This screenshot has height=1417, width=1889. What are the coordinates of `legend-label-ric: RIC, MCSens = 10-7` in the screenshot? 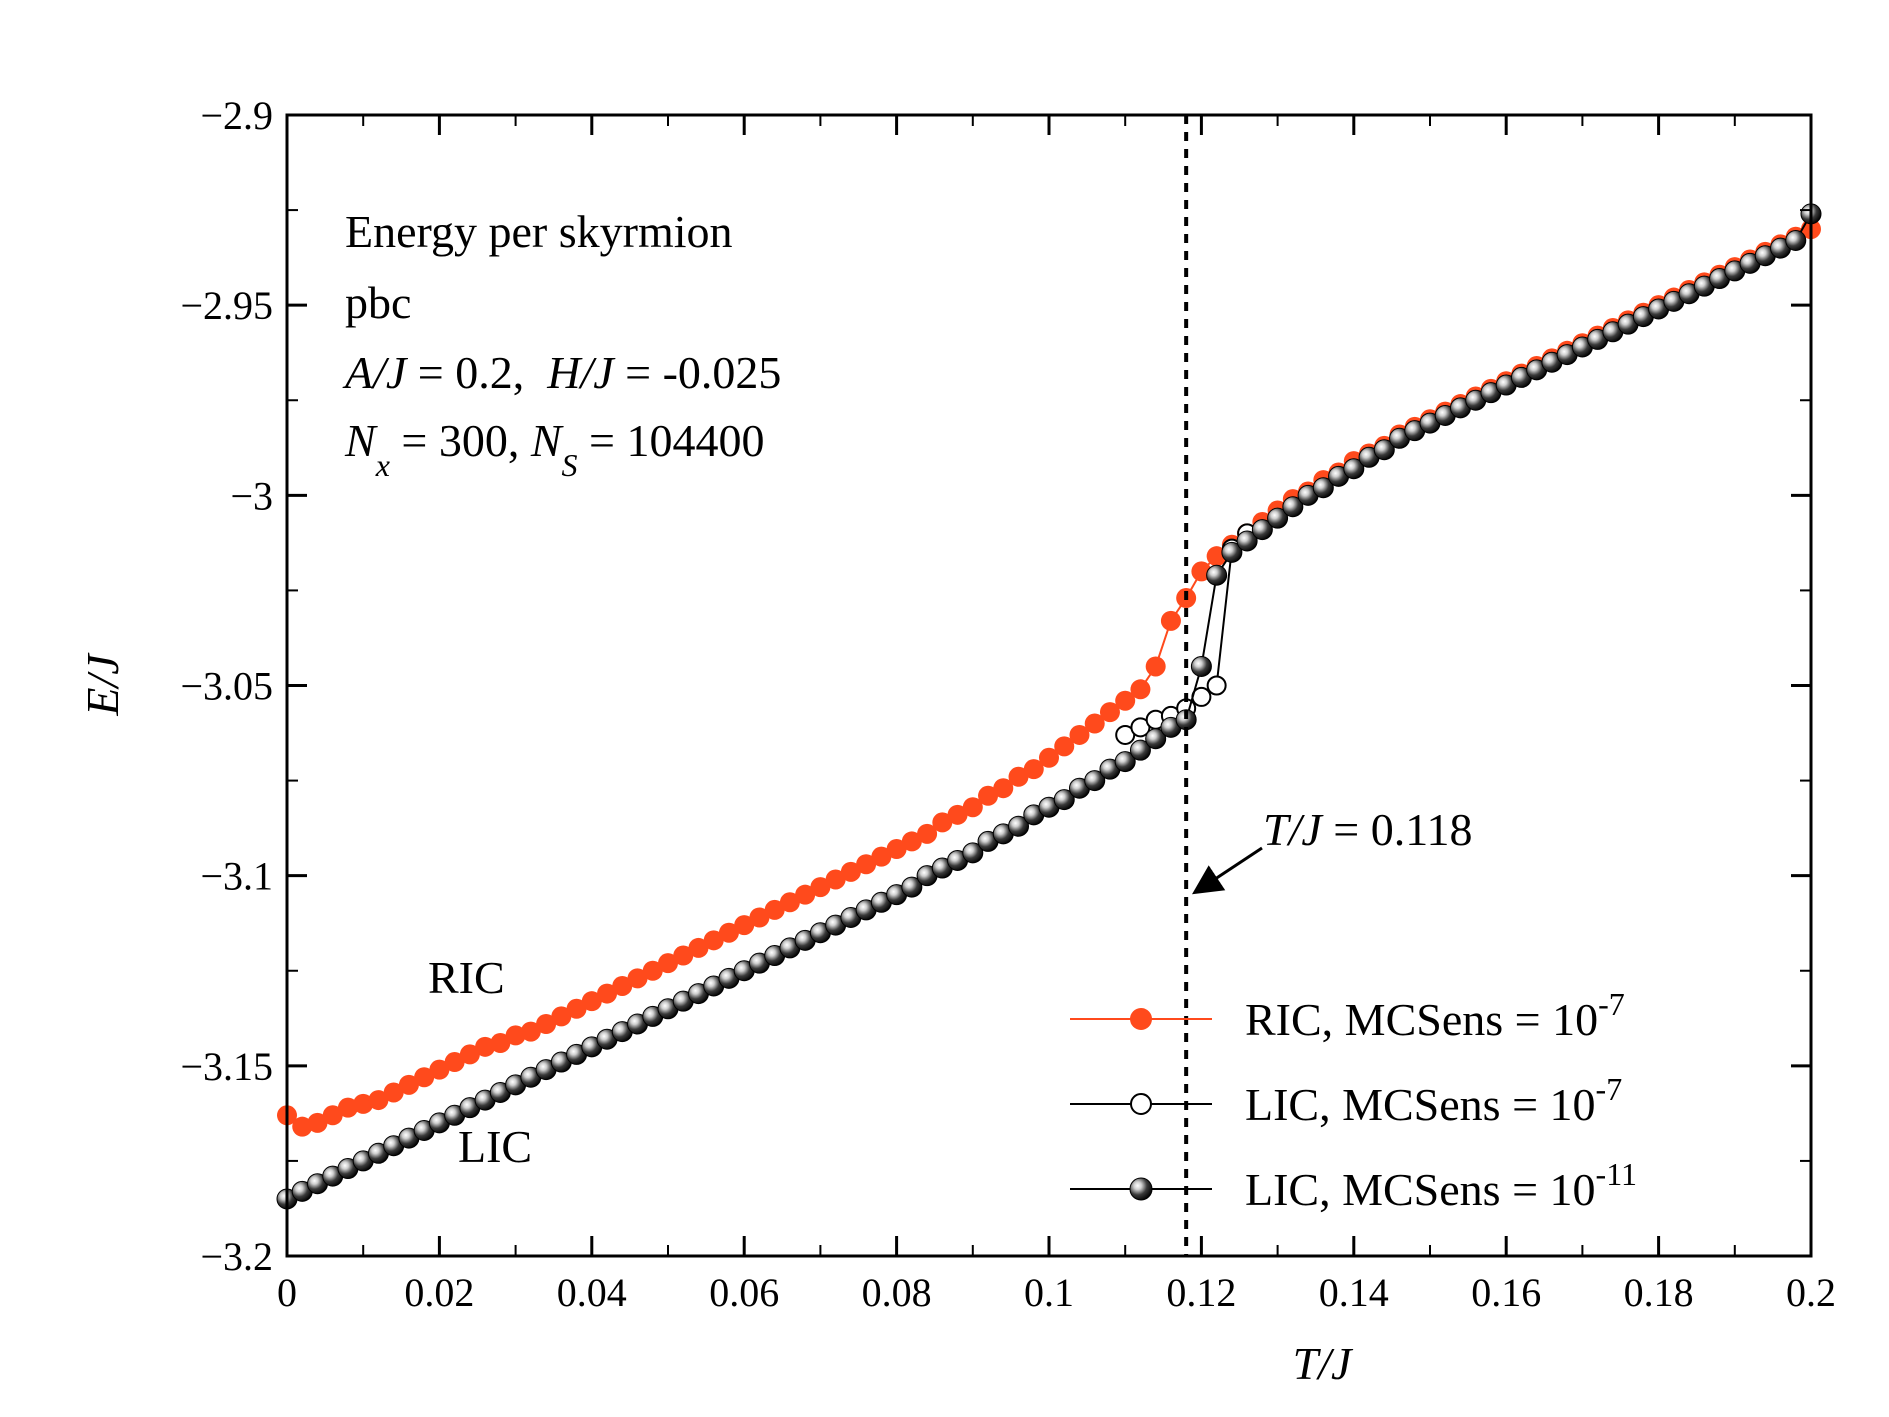 It's located at (1435, 1015).